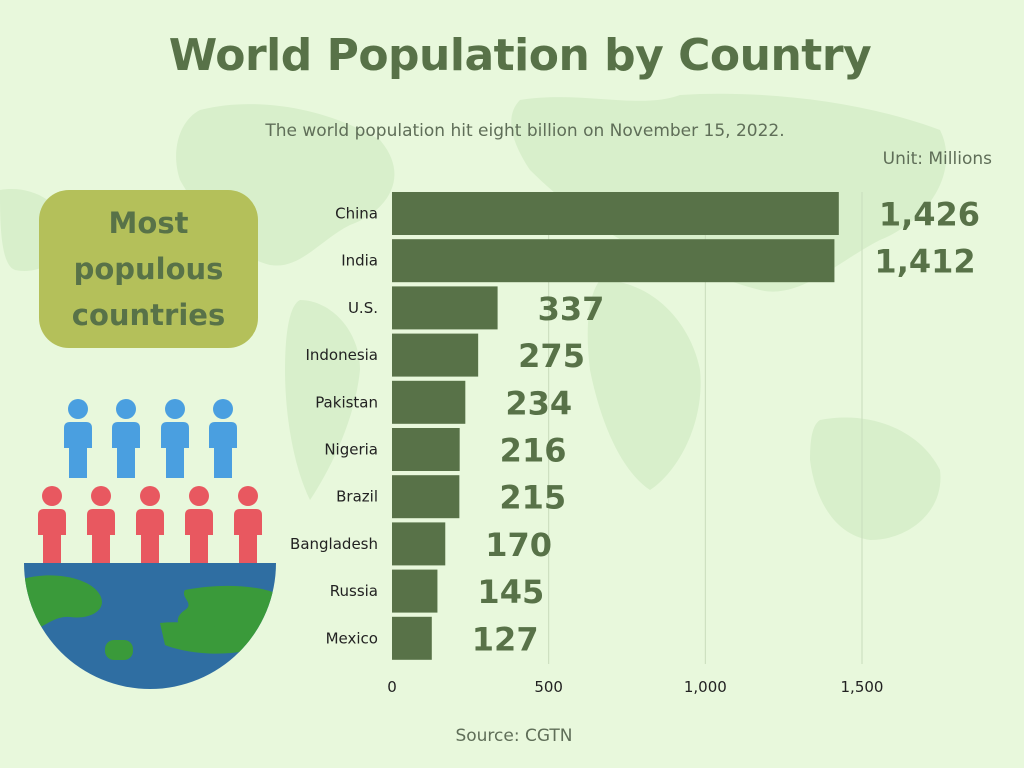 The image size is (1024, 768). What do you see at coordinates (538, 403) in the screenshot?
I see `value-label: 234` at bounding box center [538, 403].